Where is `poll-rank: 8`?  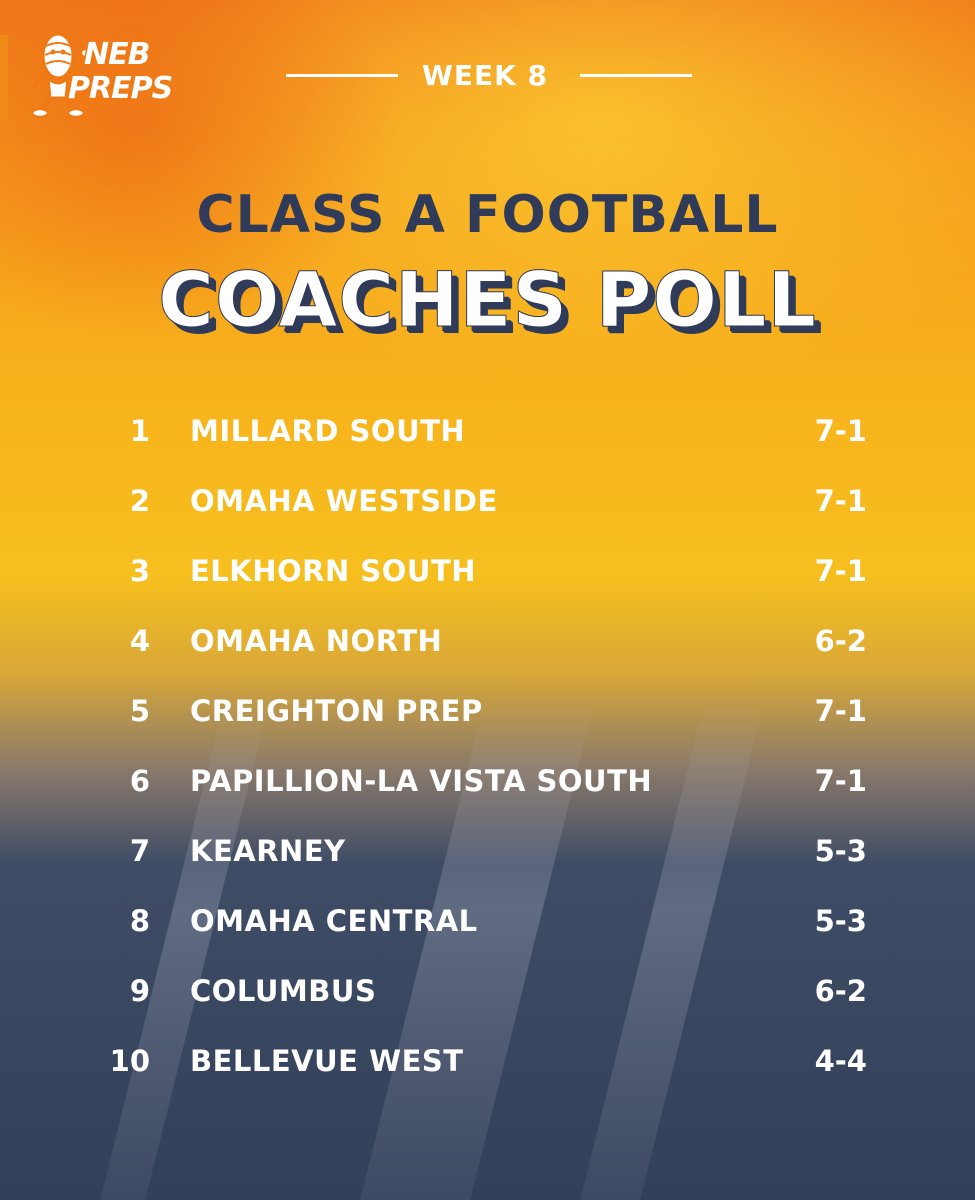 poll-rank: 8 is located at coordinates (139, 921).